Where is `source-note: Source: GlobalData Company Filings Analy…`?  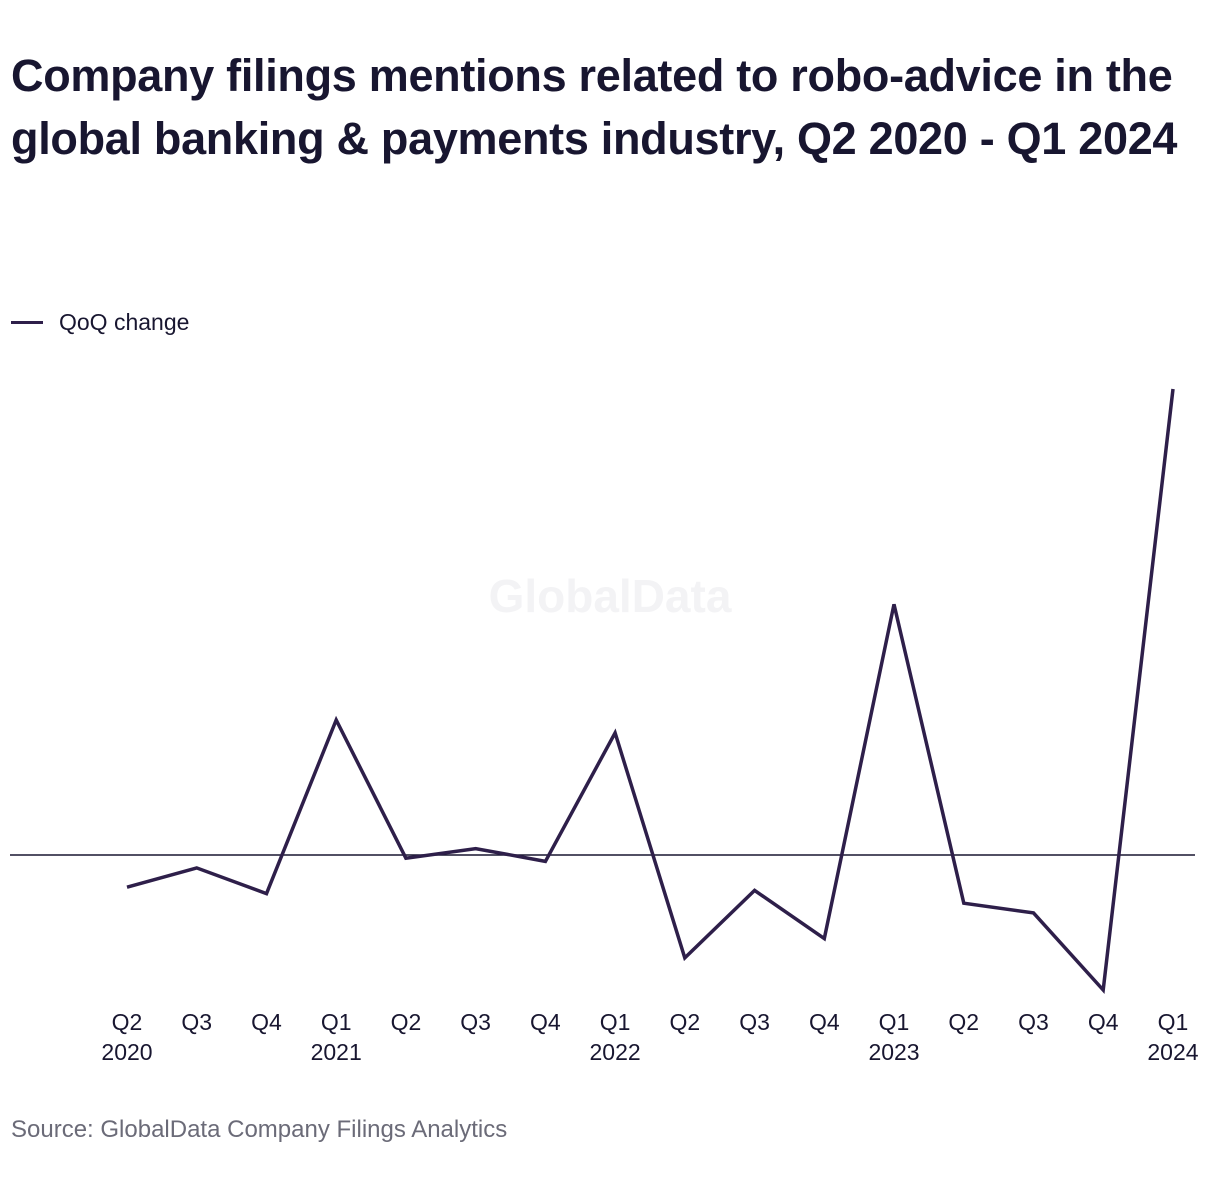
source-note: Source: GlobalData Company Filings Analy… is located at coordinates (259, 1129).